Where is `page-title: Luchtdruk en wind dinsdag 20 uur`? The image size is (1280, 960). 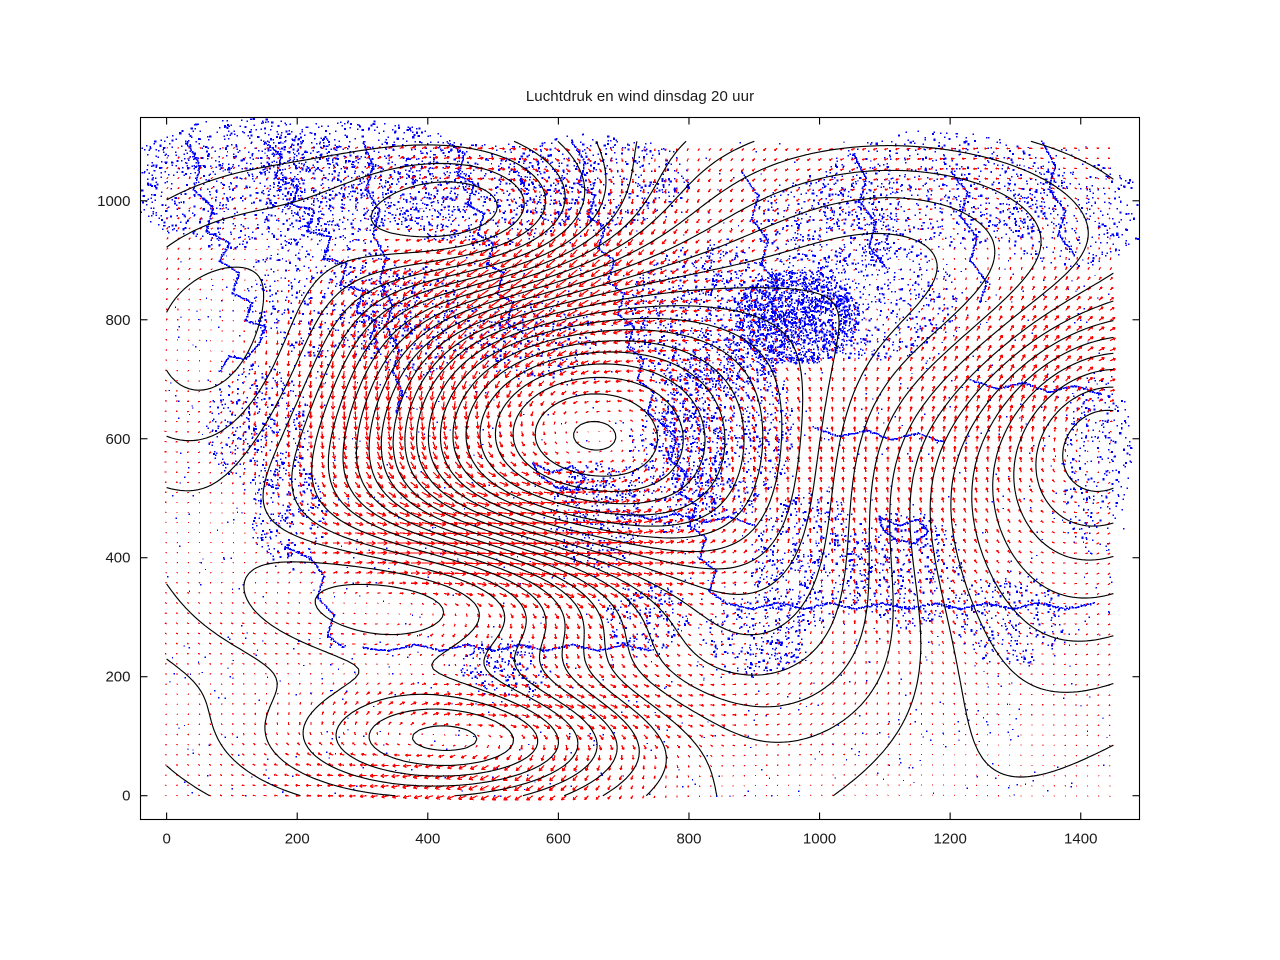 page-title: Luchtdruk en wind dinsdag 20 uur is located at coordinates (640, 96).